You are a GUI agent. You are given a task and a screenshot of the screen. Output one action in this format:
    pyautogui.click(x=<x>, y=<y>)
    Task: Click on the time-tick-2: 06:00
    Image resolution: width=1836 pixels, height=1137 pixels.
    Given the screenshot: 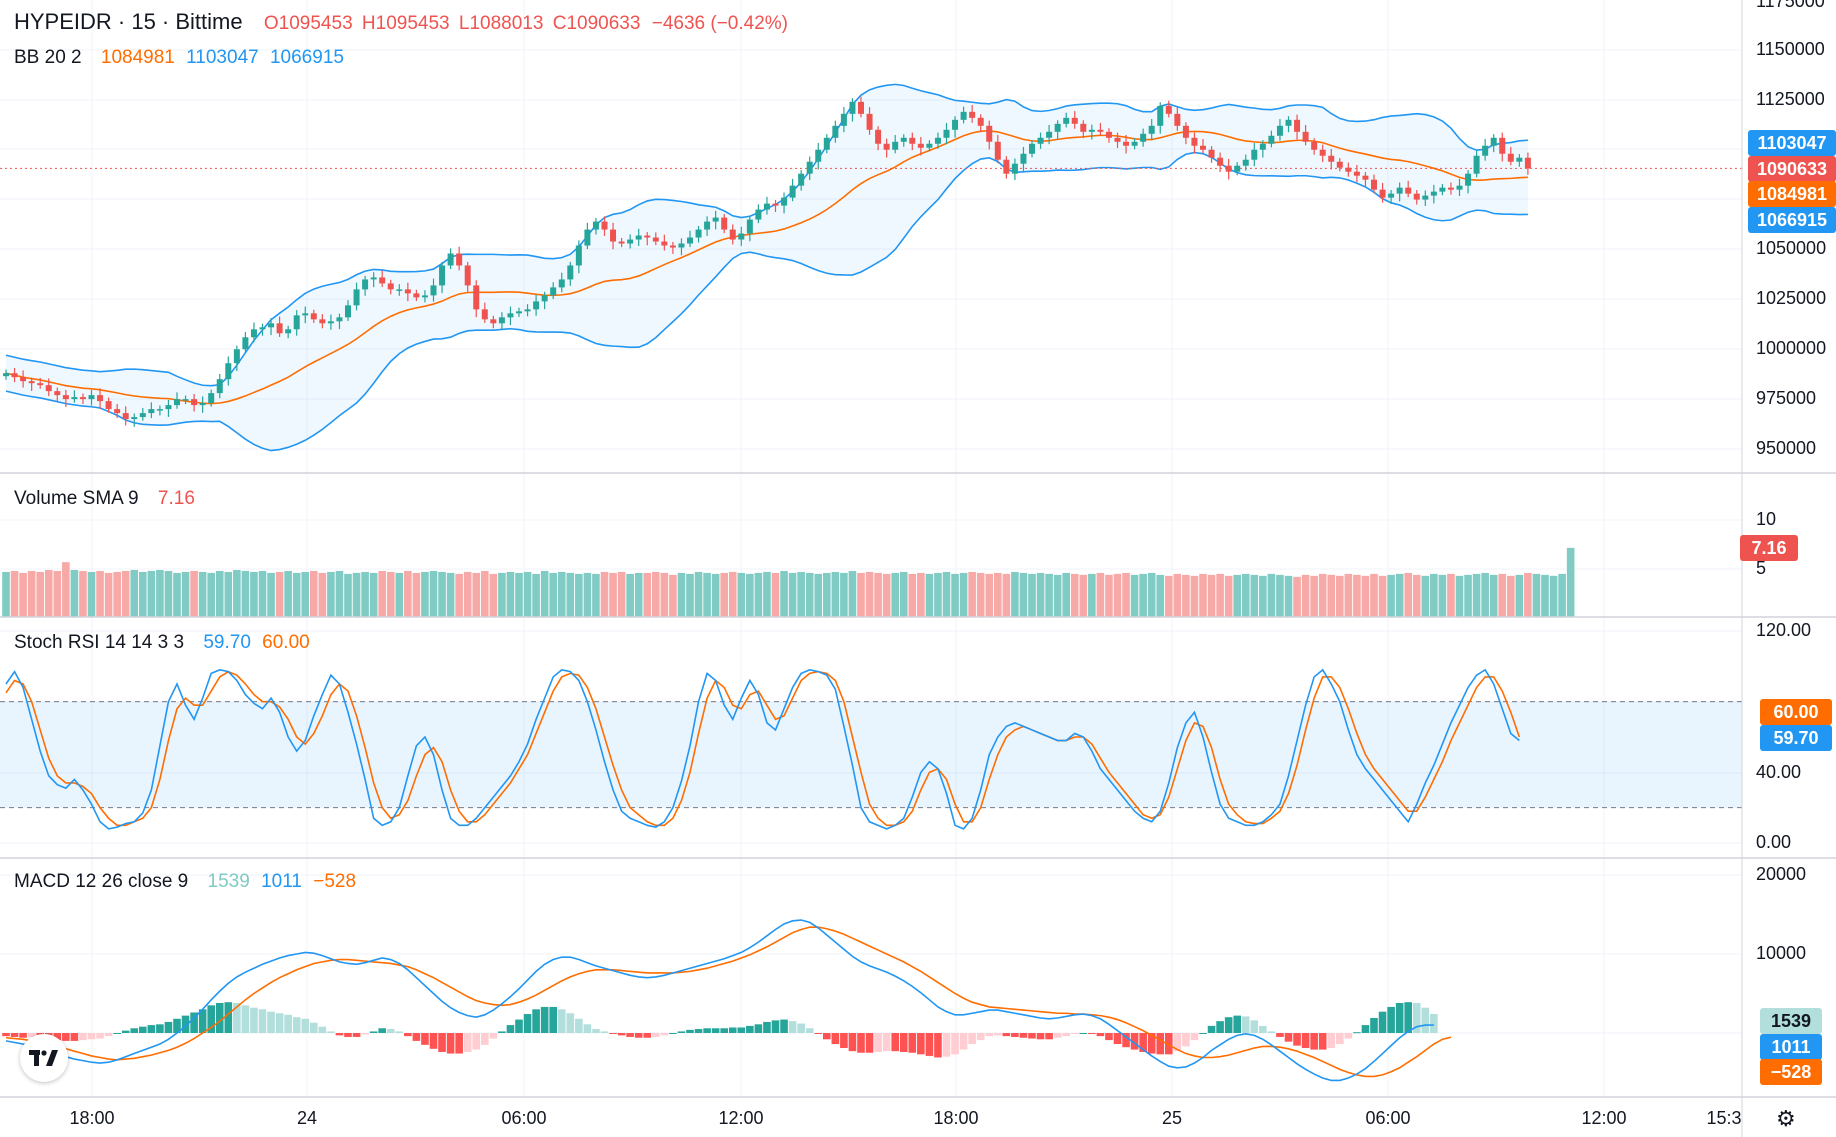 What is the action you would take?
    pyautogui.click(x=524, y=1118)
    